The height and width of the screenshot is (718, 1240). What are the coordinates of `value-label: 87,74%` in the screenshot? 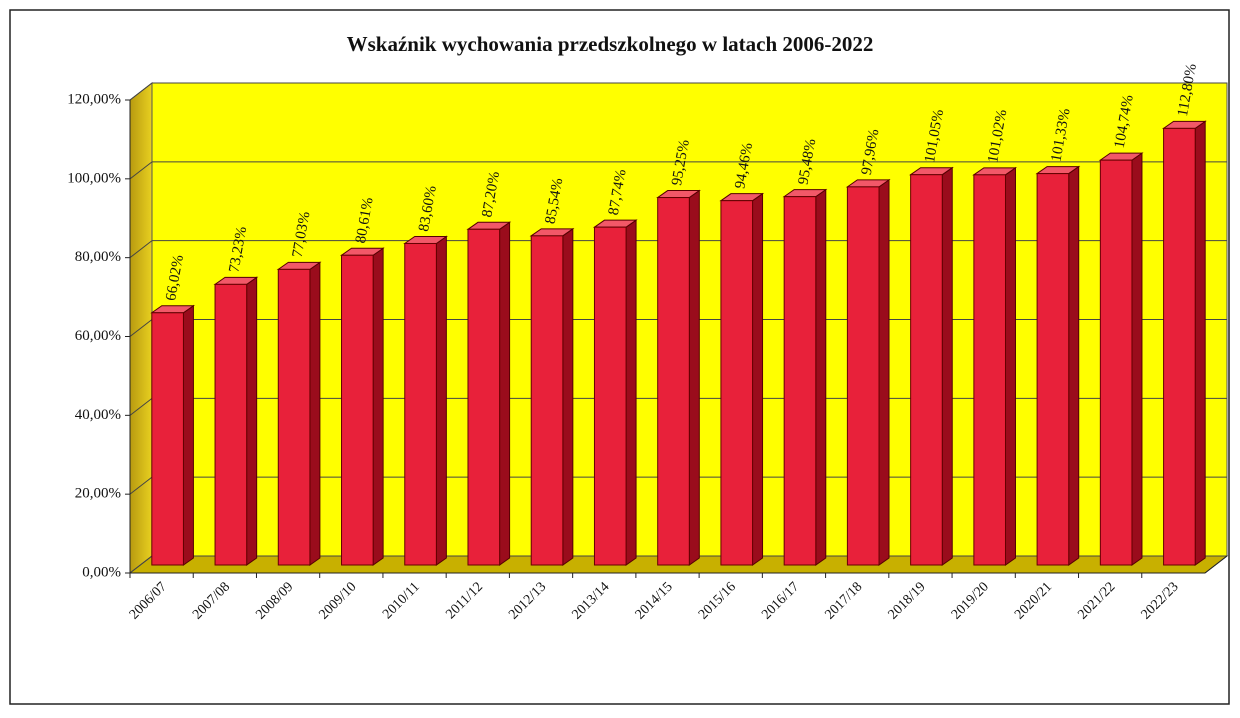 It's located at (618, 192).